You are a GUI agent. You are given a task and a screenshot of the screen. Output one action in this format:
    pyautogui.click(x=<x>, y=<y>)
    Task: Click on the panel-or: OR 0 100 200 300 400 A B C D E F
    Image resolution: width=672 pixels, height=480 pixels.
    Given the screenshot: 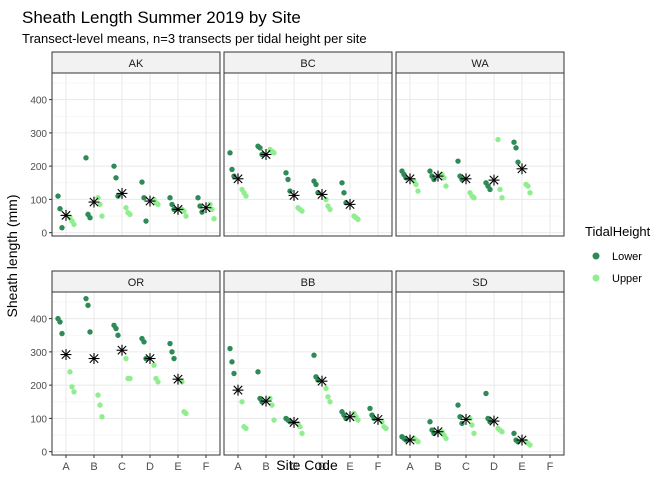 What is the action you would take?
    pyautogui.click(x=125, y=371)
    